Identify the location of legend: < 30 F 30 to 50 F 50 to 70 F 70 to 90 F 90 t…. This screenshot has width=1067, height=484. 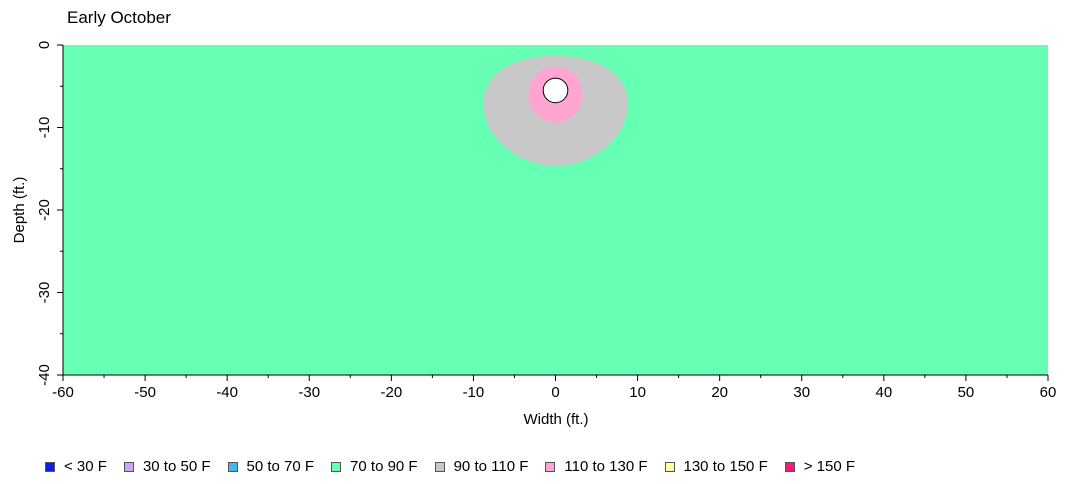
(458, 466).